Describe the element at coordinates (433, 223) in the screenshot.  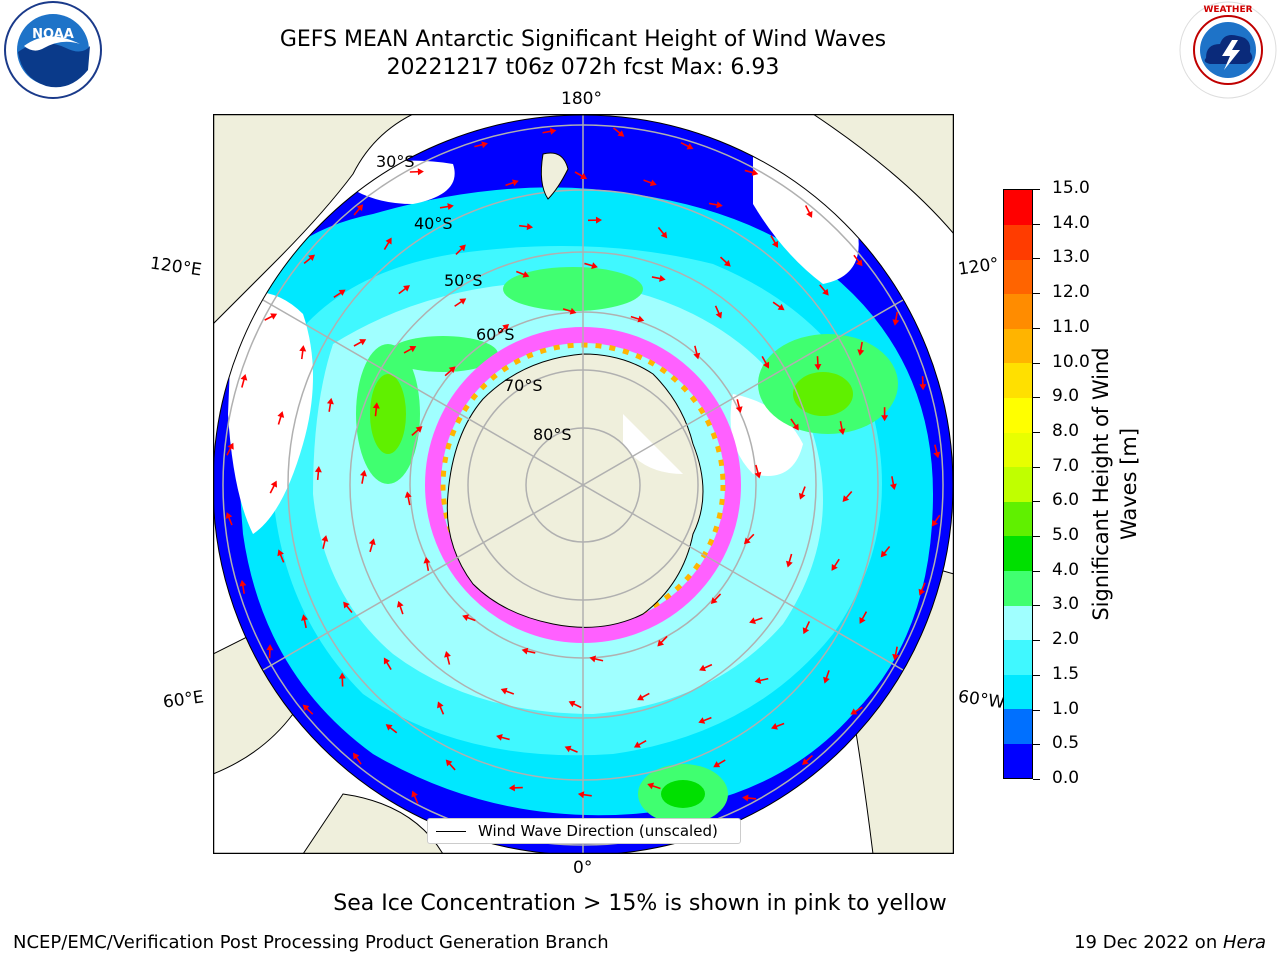
I see `lat-label-40s: 40°S` at that location.